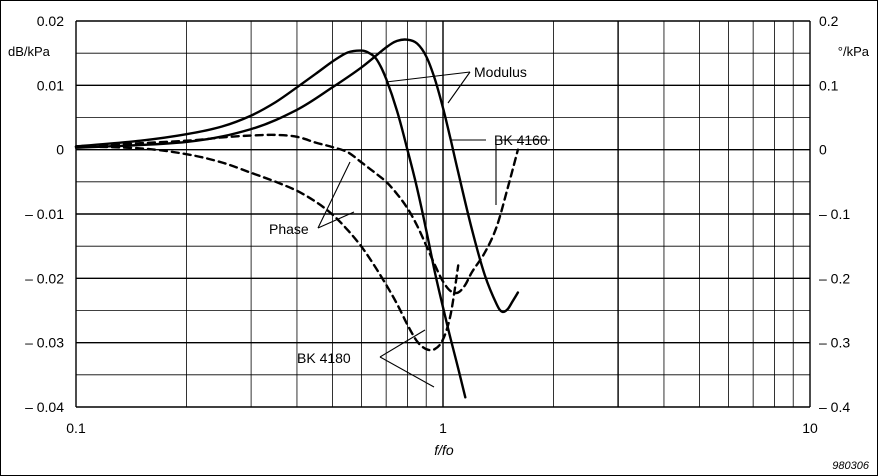 The height and width of the screenshot is (476, 878). I want to click on left-tick-label: 0, so click(60, 150).